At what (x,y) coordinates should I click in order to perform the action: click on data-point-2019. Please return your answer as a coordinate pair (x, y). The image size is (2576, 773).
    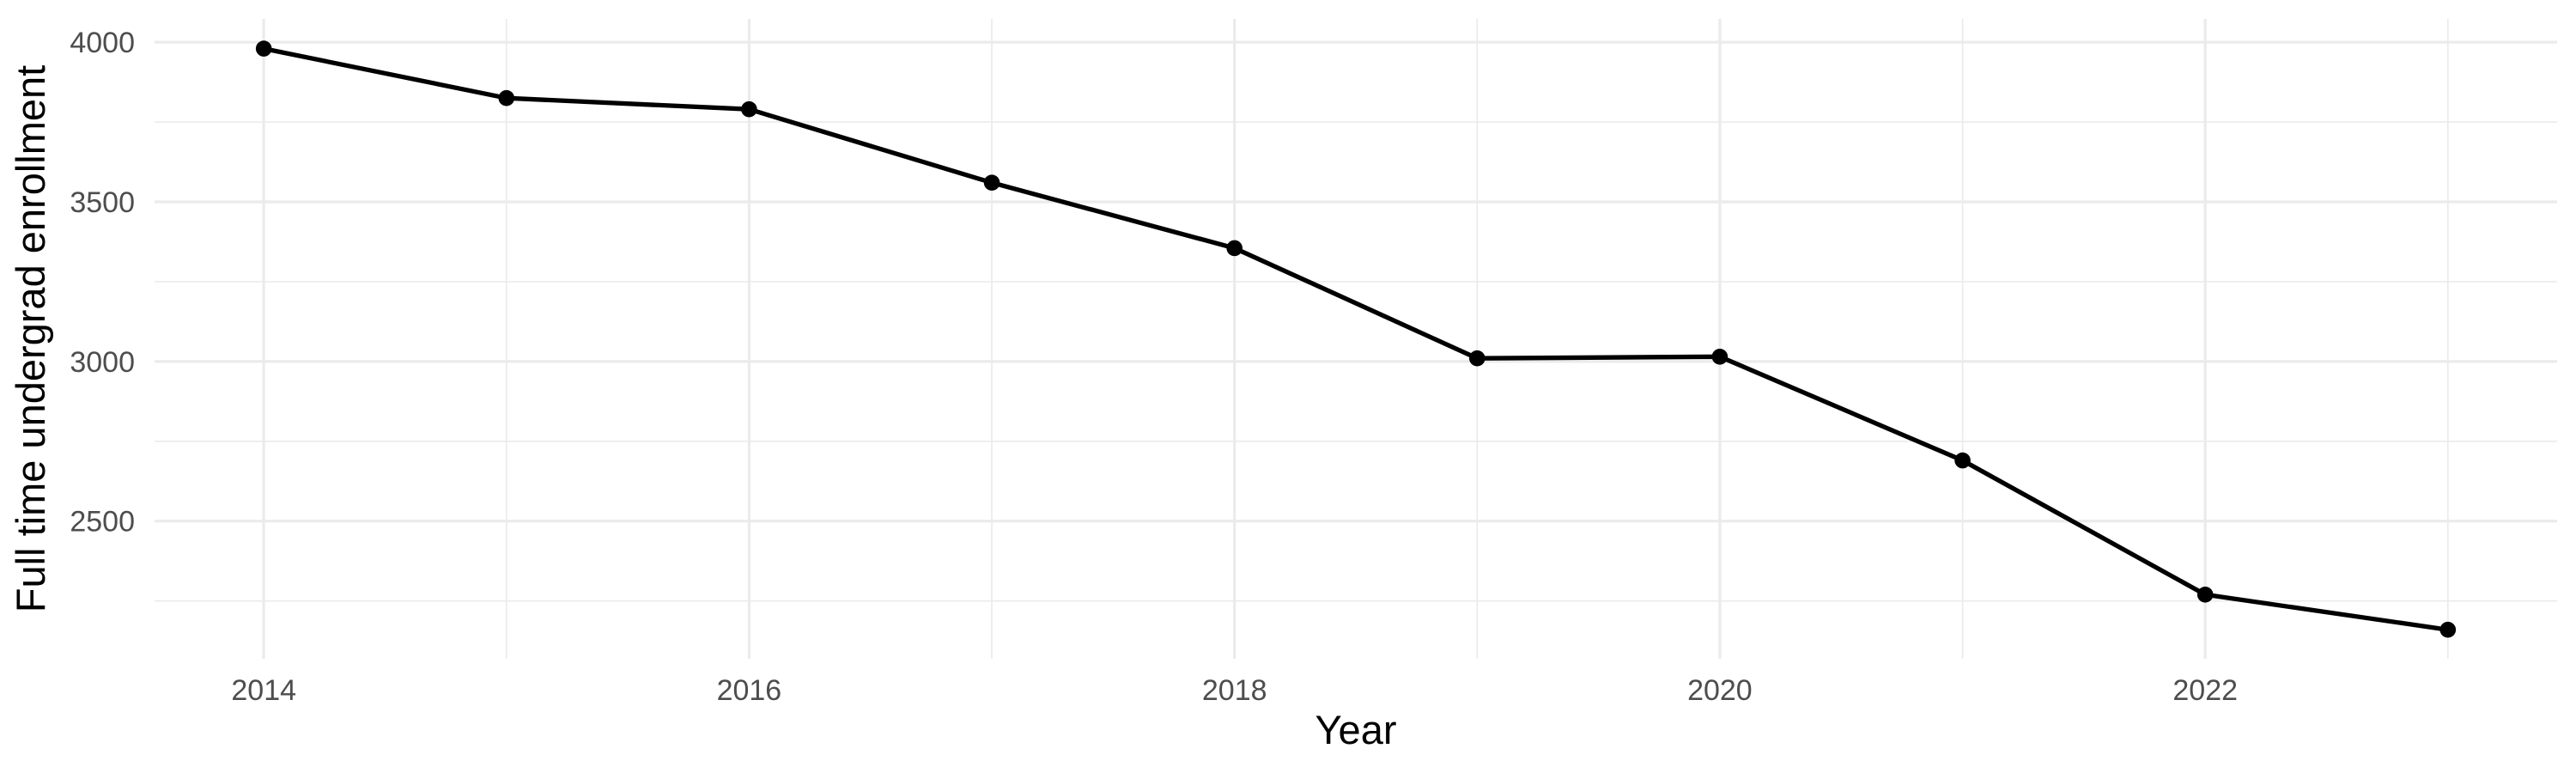
    Looking at the image, I should click on (1477, 358).